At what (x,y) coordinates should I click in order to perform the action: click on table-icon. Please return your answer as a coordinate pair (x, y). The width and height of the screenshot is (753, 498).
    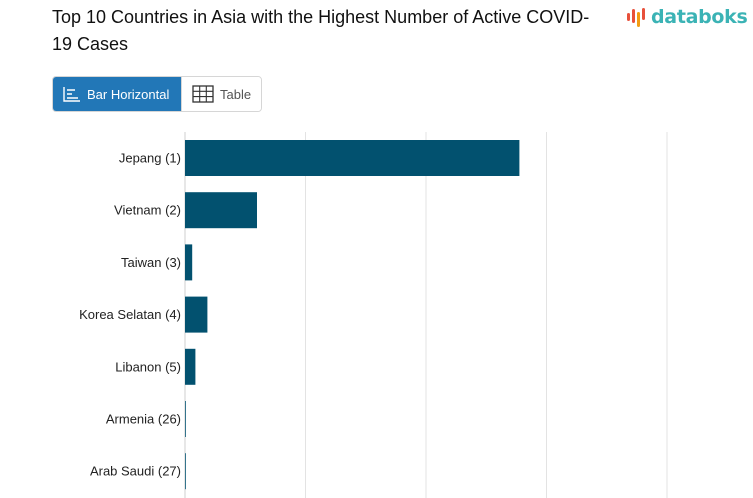
    Looking at the image, I should click on (203, 94).